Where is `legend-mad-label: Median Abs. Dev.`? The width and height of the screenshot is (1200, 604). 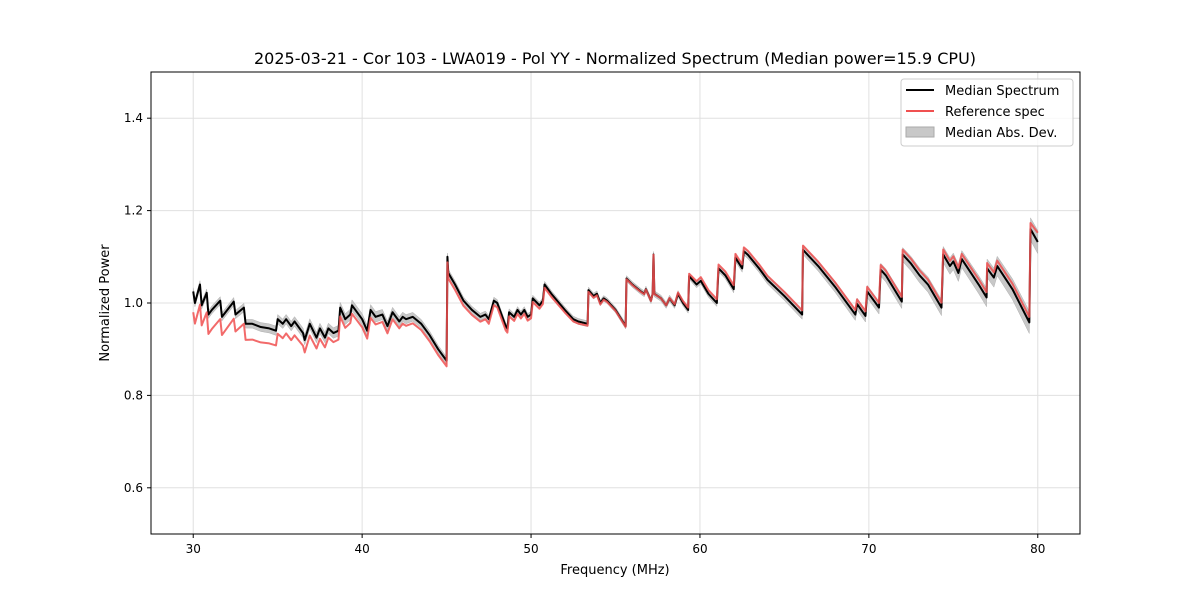 legend-mad-label: Median Abs. Dev. is located at coordinates (1001, 133).